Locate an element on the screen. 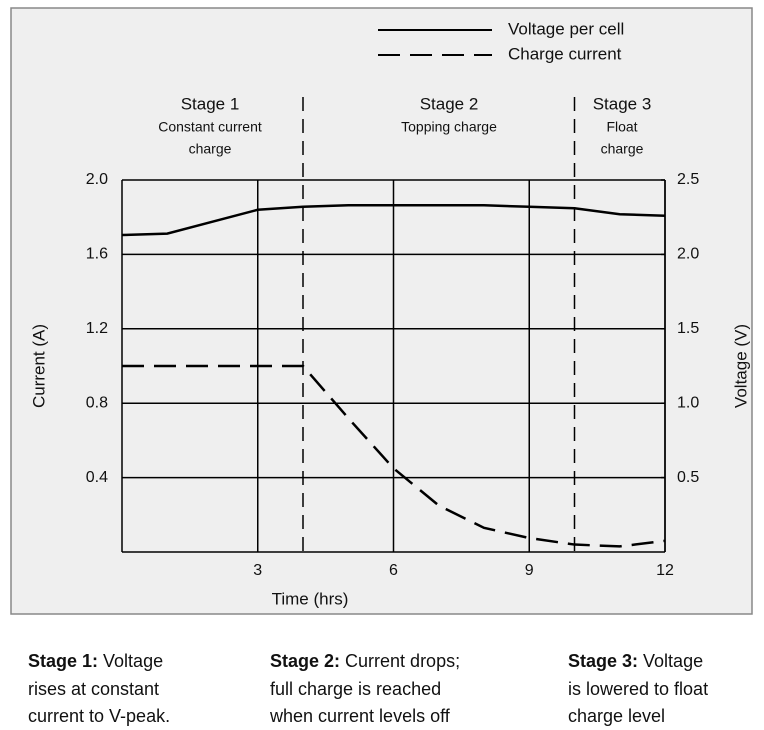 Image resolution: width=764 pixels, height=730 pixels. caption-line: is lowered to float is located at coordinates (638, 689).